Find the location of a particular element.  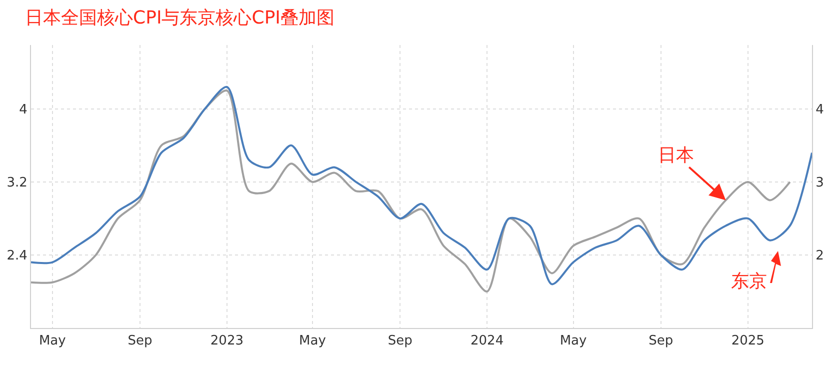

annotation: 东京 is located at coordinates (749, 281).